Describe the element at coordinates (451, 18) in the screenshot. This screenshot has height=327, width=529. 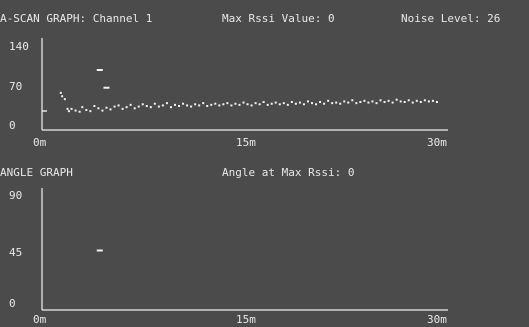
I see `noise-level-label: Noise Level: 26` at that location.